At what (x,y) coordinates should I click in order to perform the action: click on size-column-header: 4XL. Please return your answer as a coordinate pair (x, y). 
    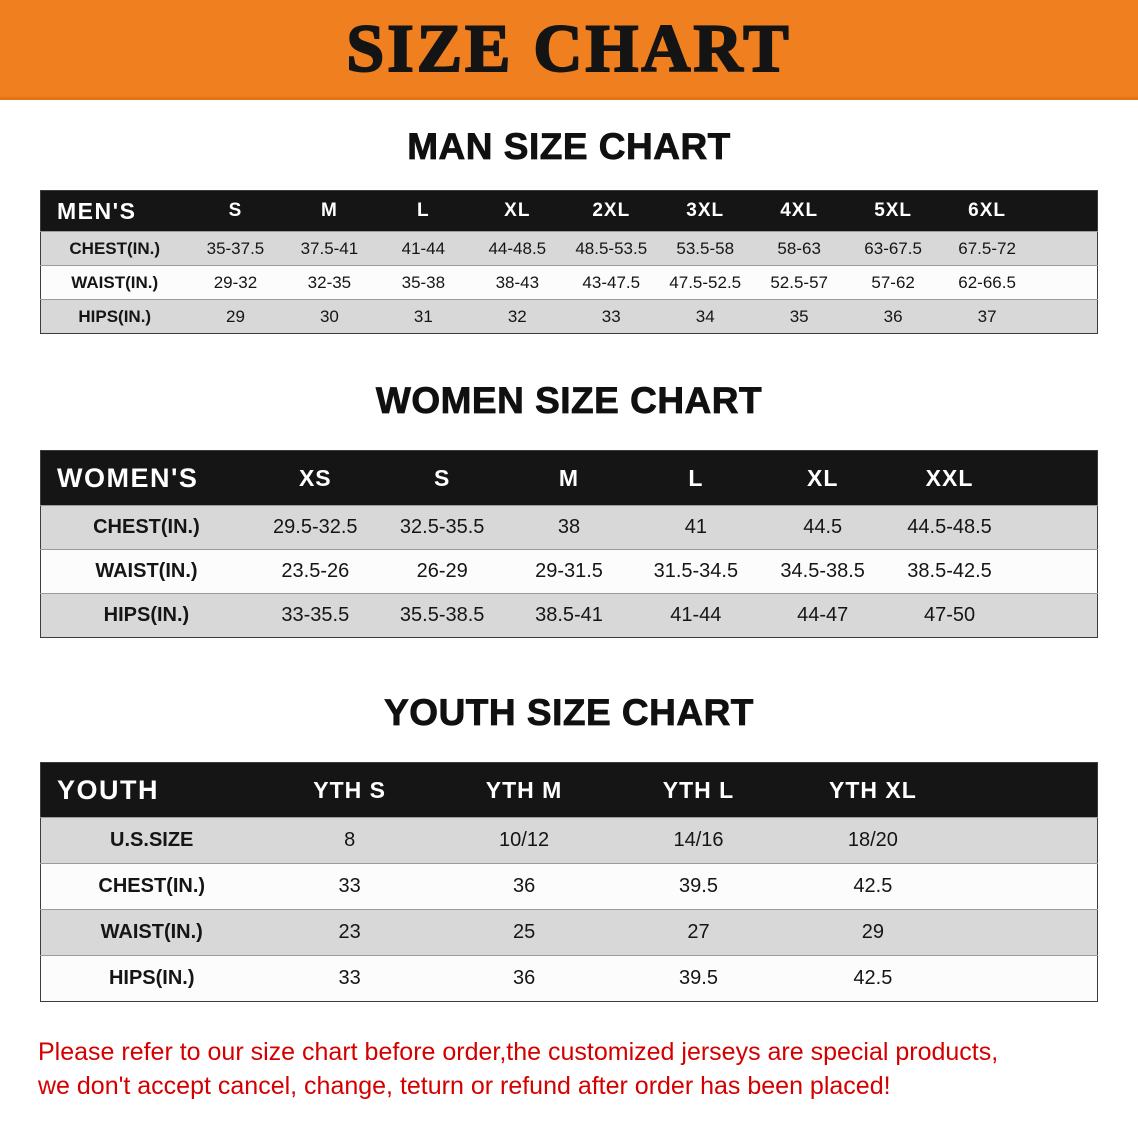
    Looking at the image, I should click on (799, 211).